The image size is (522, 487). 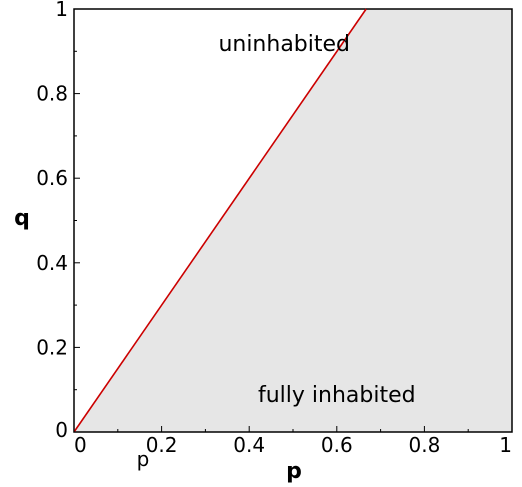 What do you see at coordinates (337, 445) in the screenshot?
I see `x-tick-label: 0.6` at bounding box center [337, 445].